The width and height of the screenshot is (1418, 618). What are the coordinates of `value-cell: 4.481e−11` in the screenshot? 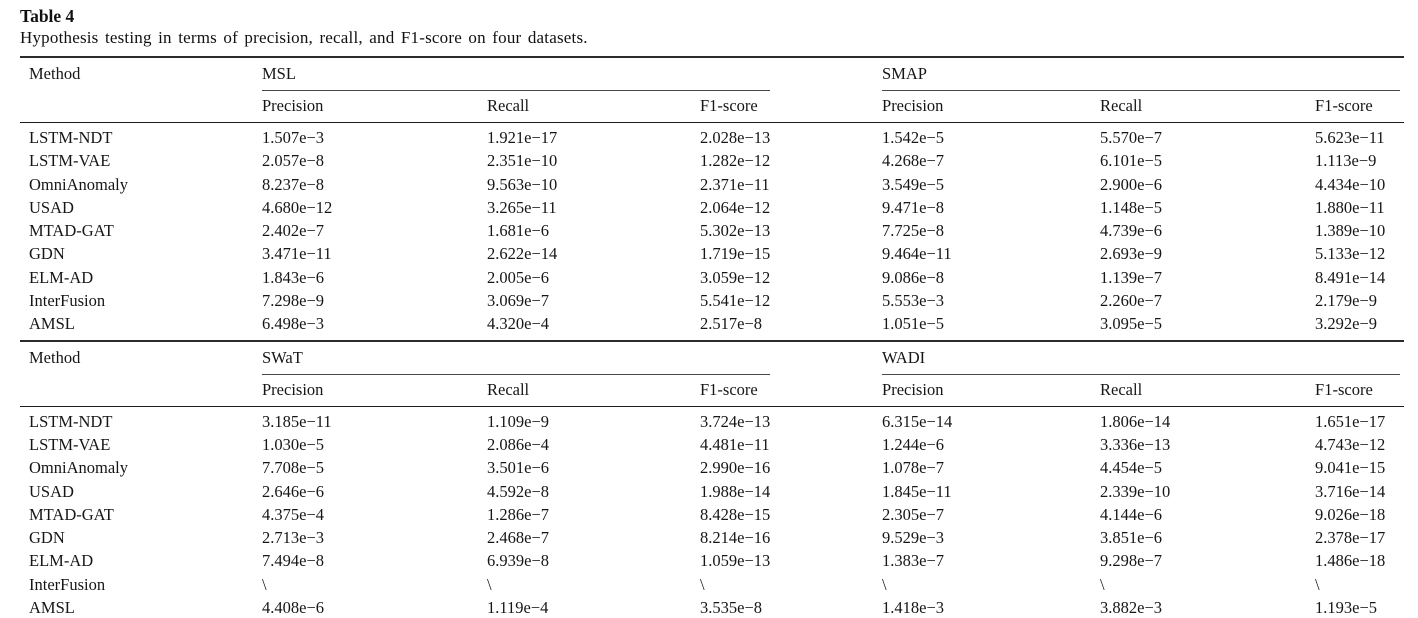 It's located at (735, 444).